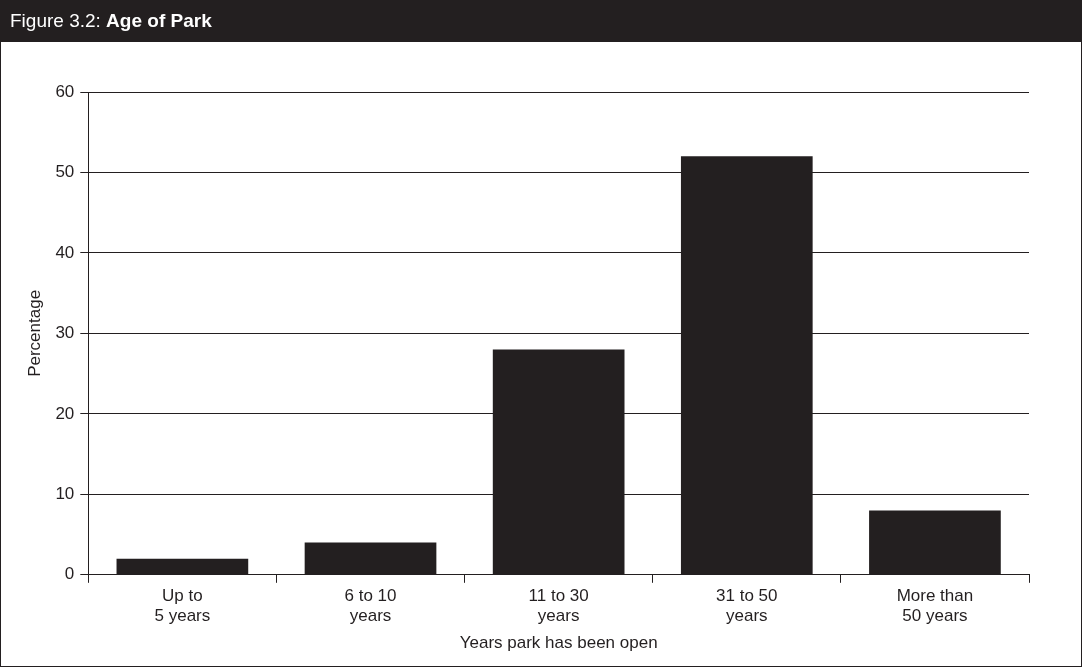  What do you see at coordinates (558, 643) in the screenshot?
I see `x-axis-title: Years park has been open` at bounding box center [558, 643].